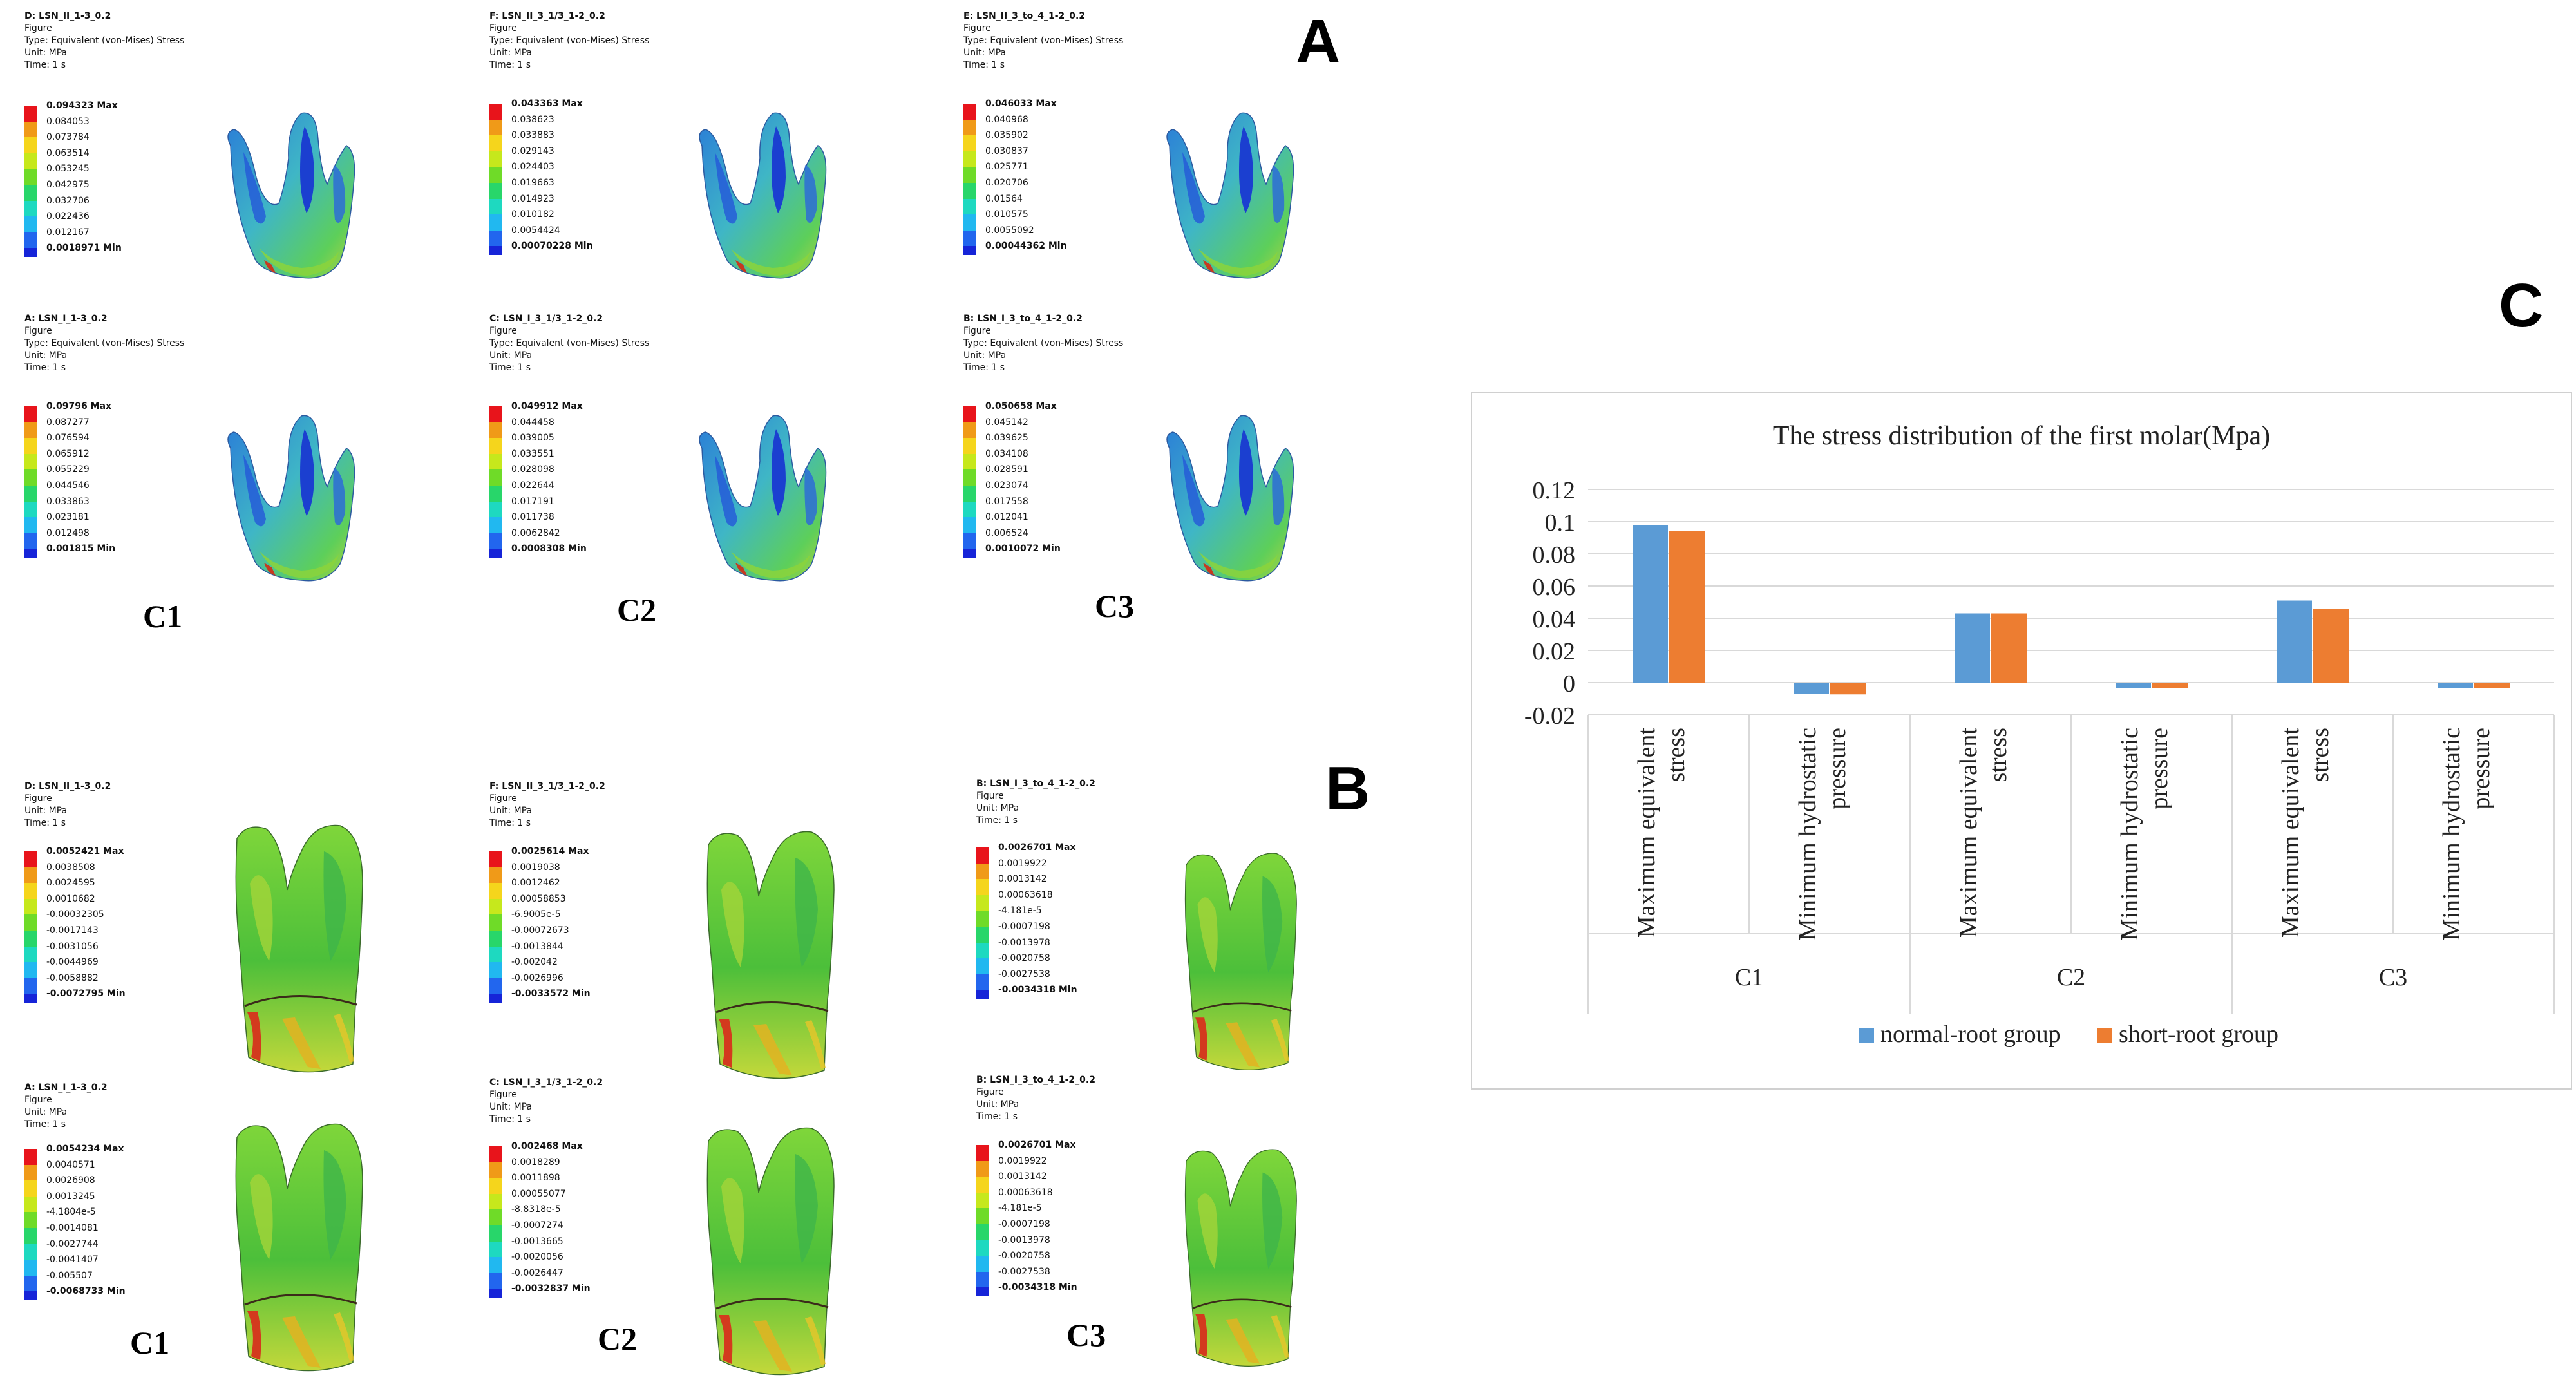  Describe the element at coordinates (81, 549) in the screenshot. I see `legend-value: 0.001815 Min` at that location.